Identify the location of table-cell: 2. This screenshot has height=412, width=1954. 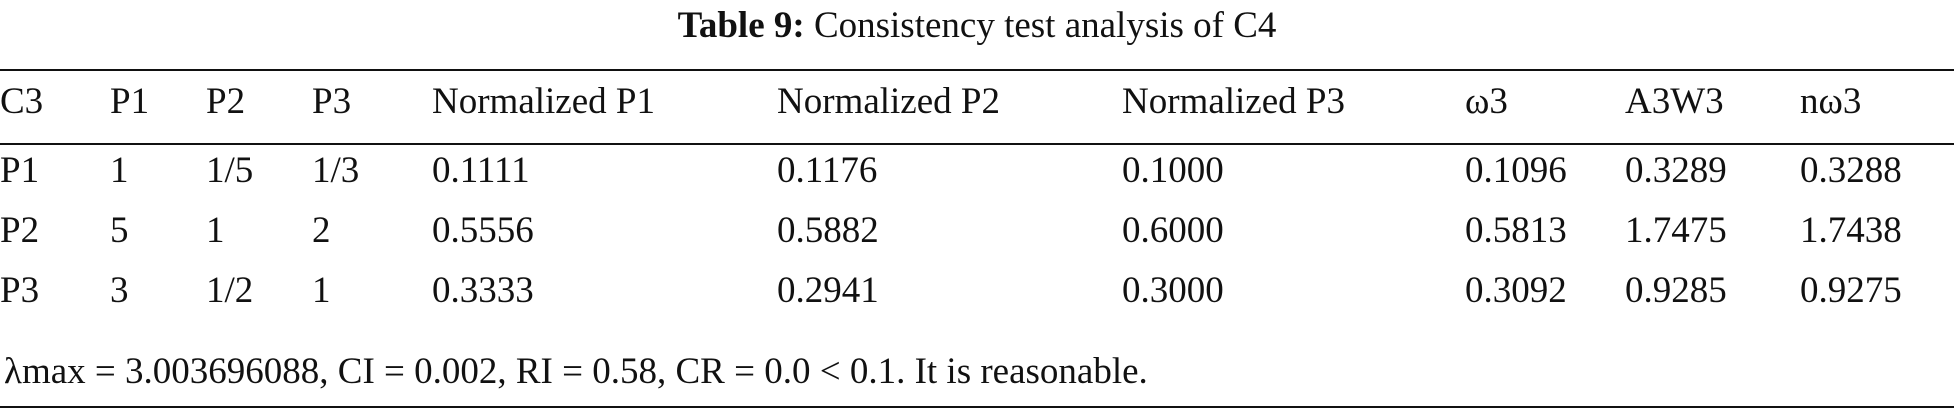
(321, 230).